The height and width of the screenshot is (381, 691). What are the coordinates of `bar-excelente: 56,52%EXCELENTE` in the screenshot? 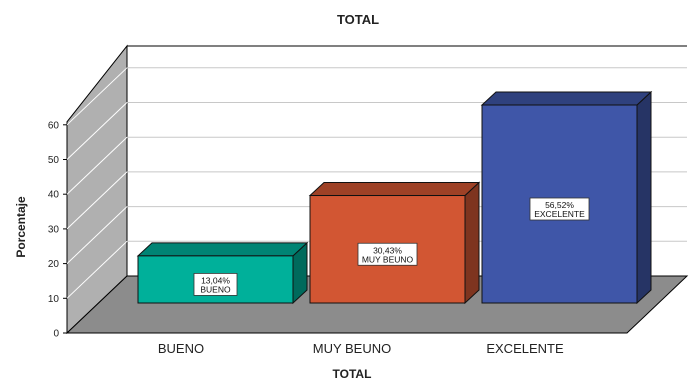 It's located at (566, 197).